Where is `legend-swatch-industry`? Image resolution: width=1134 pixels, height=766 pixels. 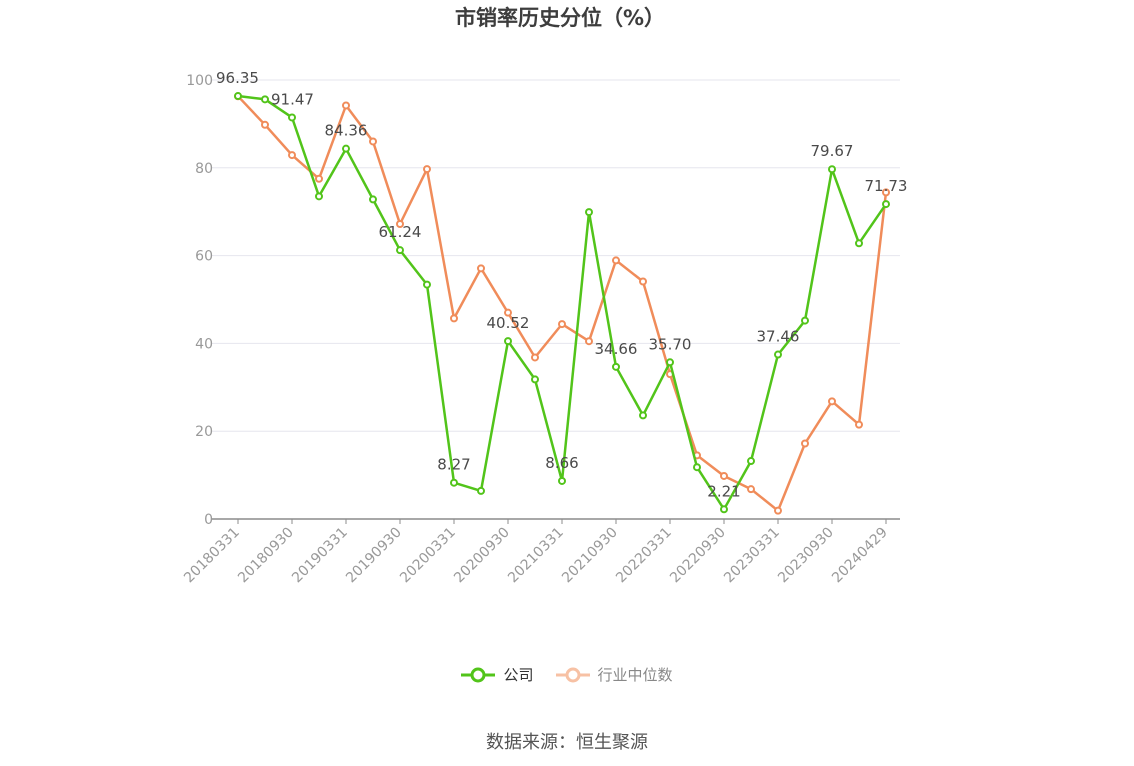
legend-swatch-industry is located at coordinates (572, 674).